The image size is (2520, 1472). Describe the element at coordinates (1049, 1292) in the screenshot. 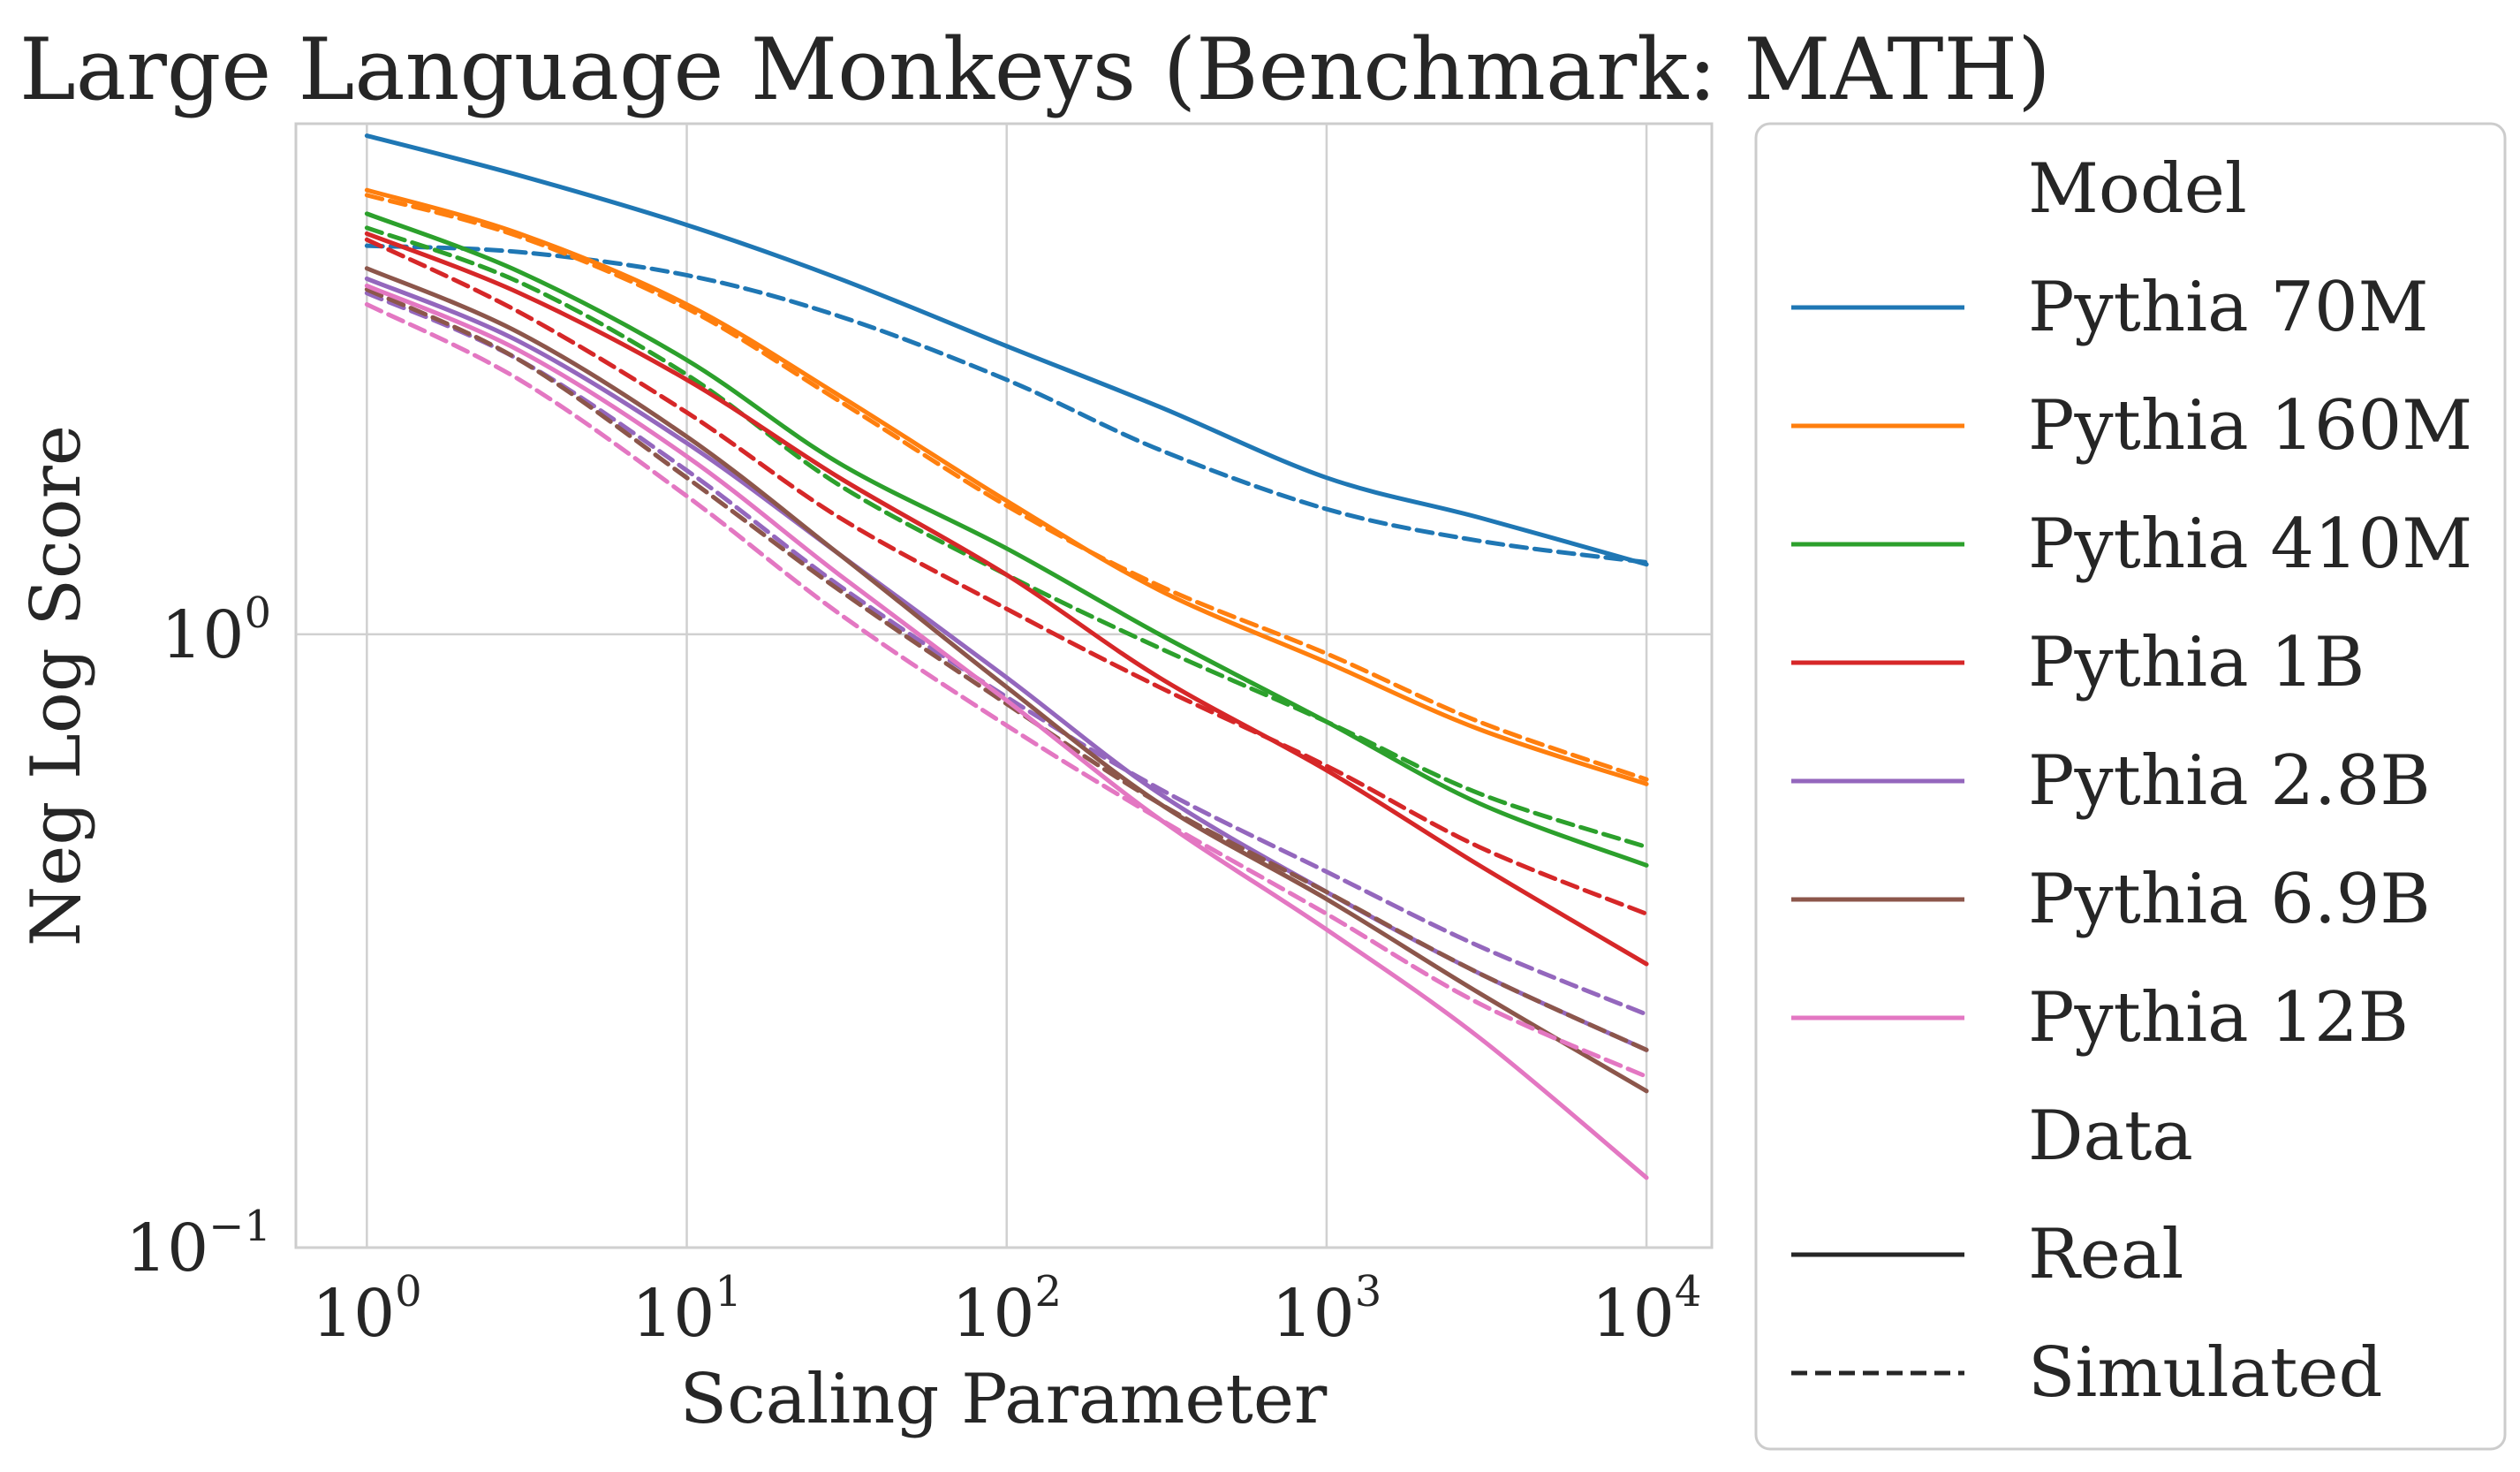

I see `x-tick-exponent: 2` at that location.